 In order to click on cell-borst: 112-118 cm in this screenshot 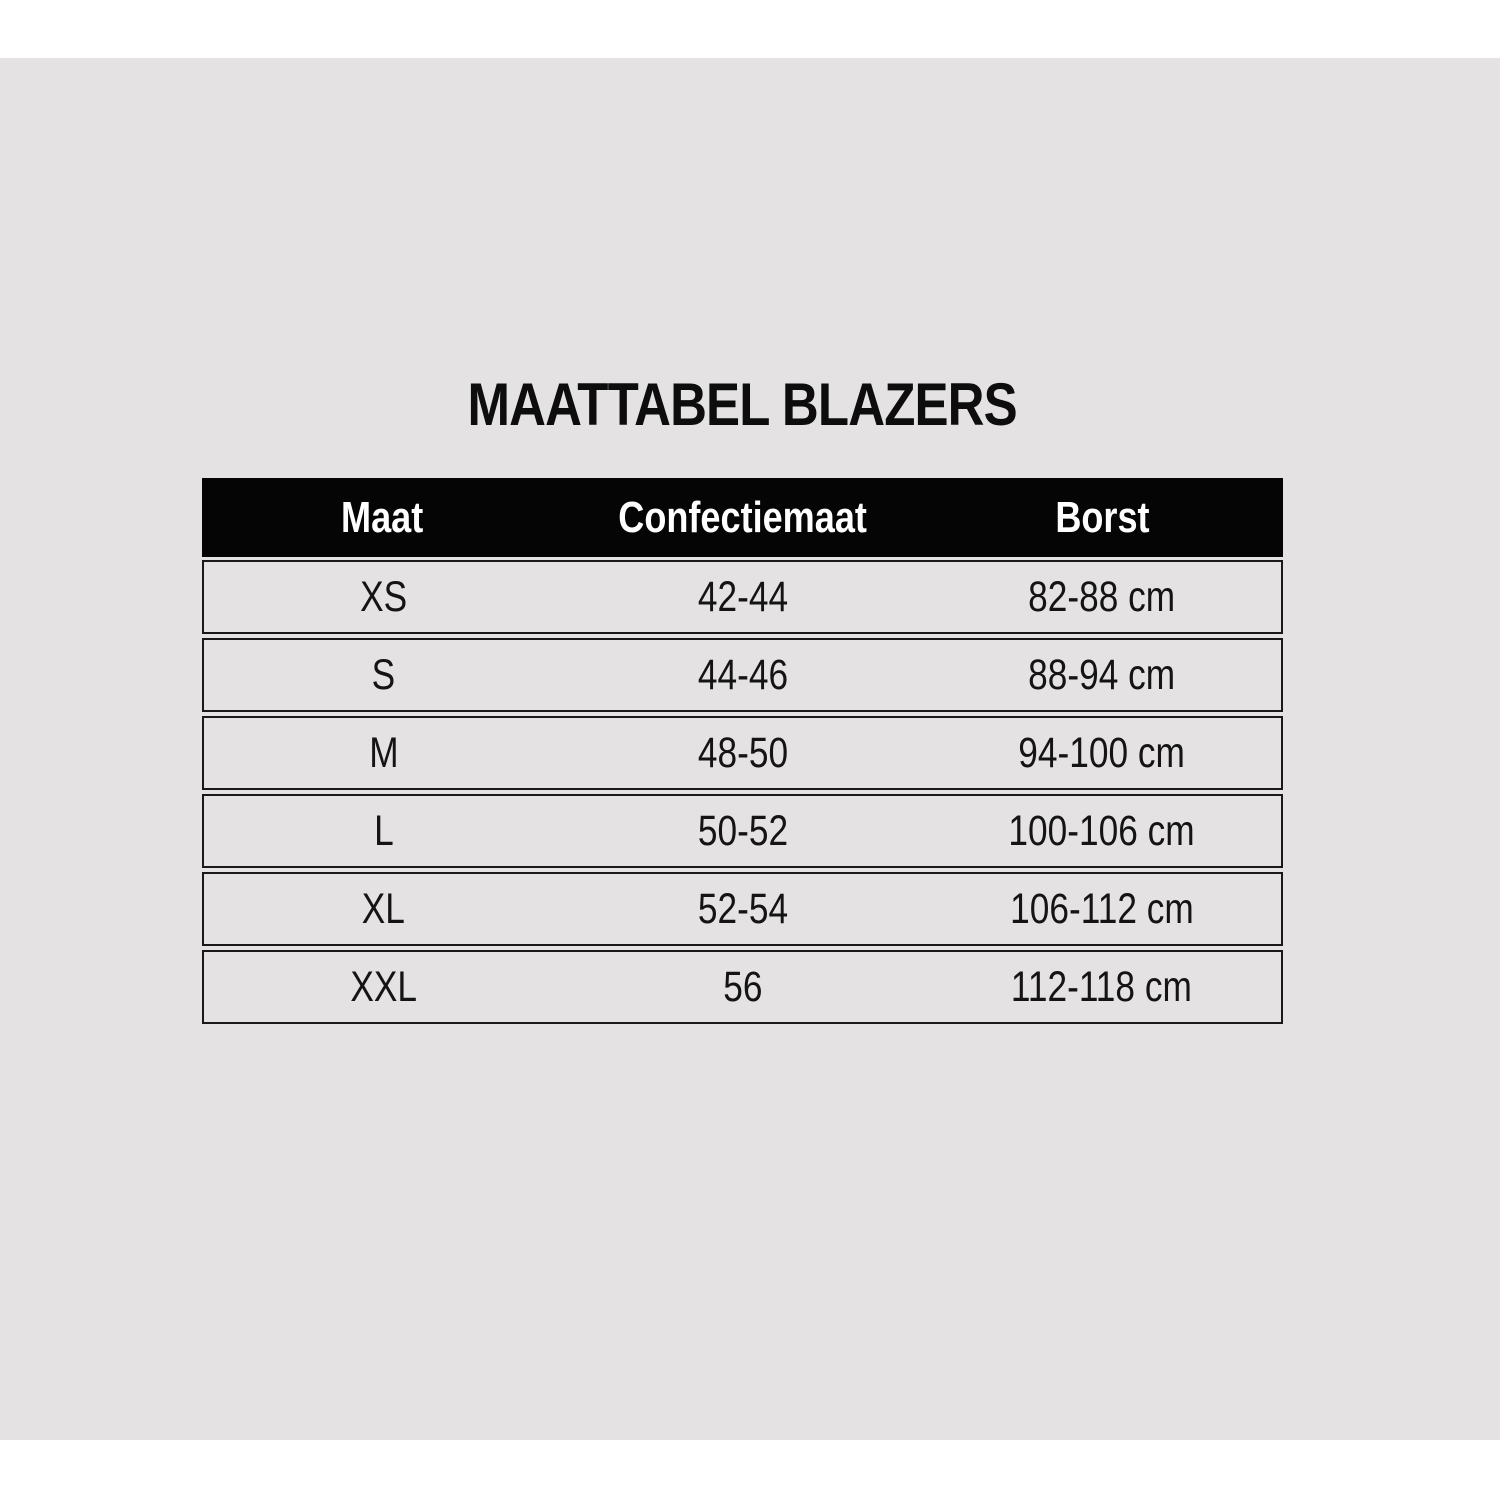, I will do `click(1101, 987)`.